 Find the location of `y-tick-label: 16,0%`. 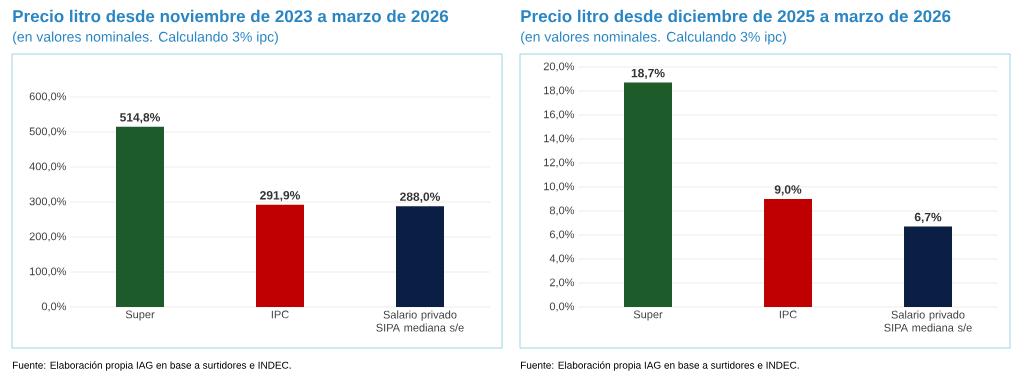

y-tick-label: 16,0% is located at coordinates (559, 115).